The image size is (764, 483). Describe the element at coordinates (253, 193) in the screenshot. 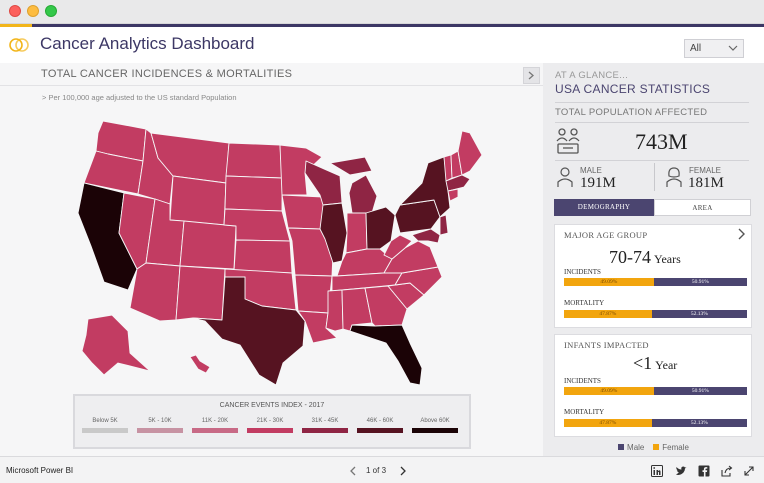

I see `state-south-dakota` at that location.